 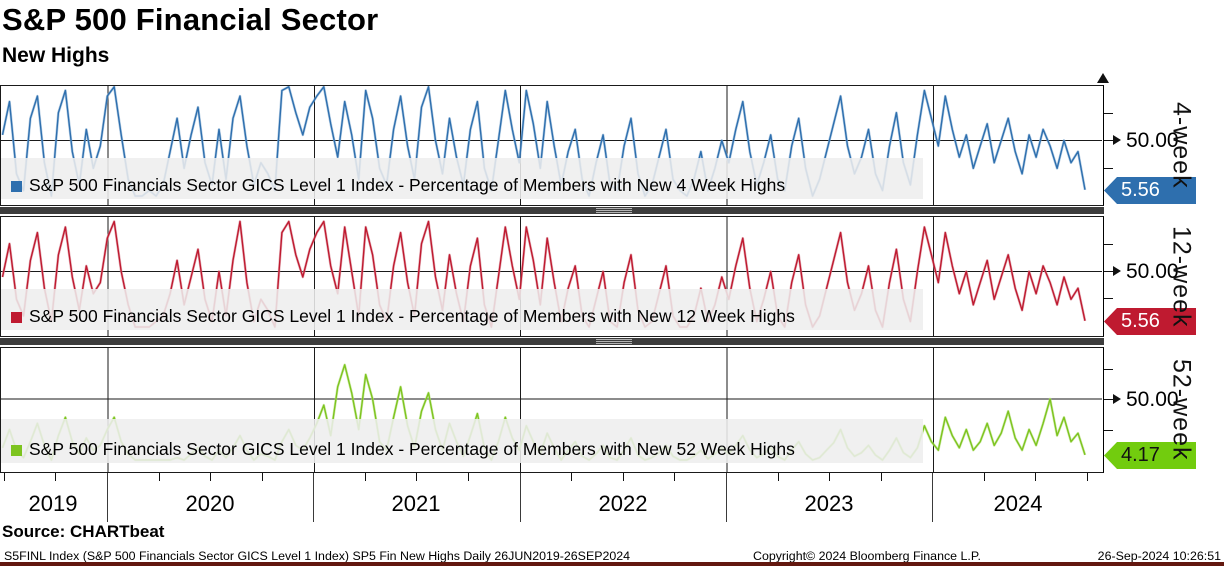 I want to click on last-value-badge-52week: 4.17, so click(x=1150, y=455).